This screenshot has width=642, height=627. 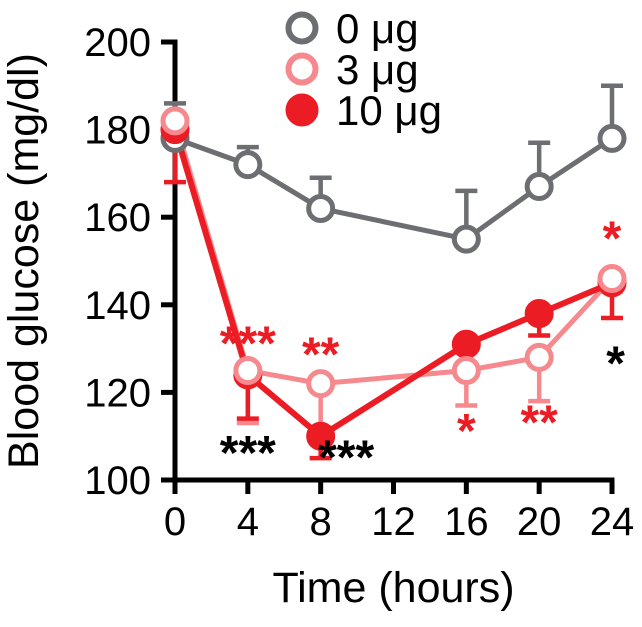 What do you see at coordinates (175, 522) in the screenshot?
I see `x-tick-label: 0` at bounding box center [175, 522].